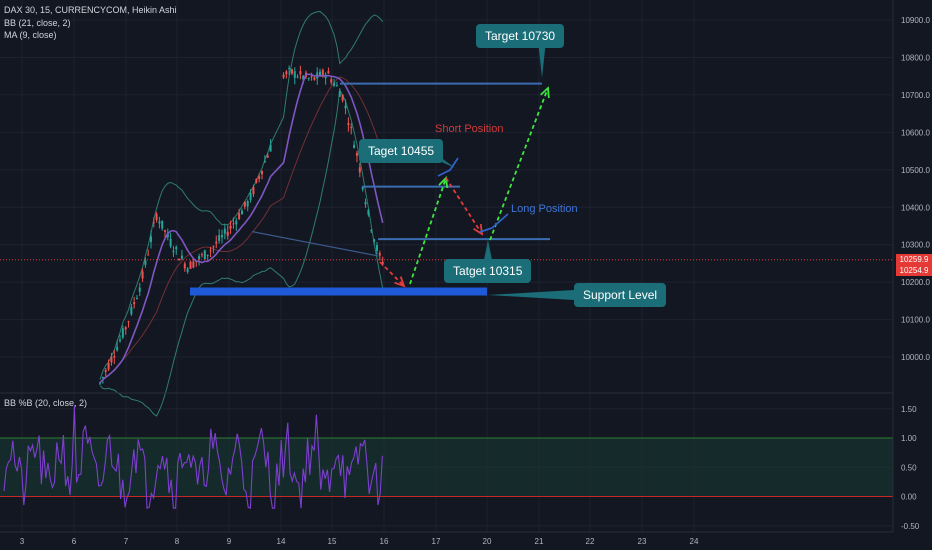  What do you see at coordinates (694, 541) in the screenshot?
I see `time-tick-label-13: 24` at bounding box center [694, 541].